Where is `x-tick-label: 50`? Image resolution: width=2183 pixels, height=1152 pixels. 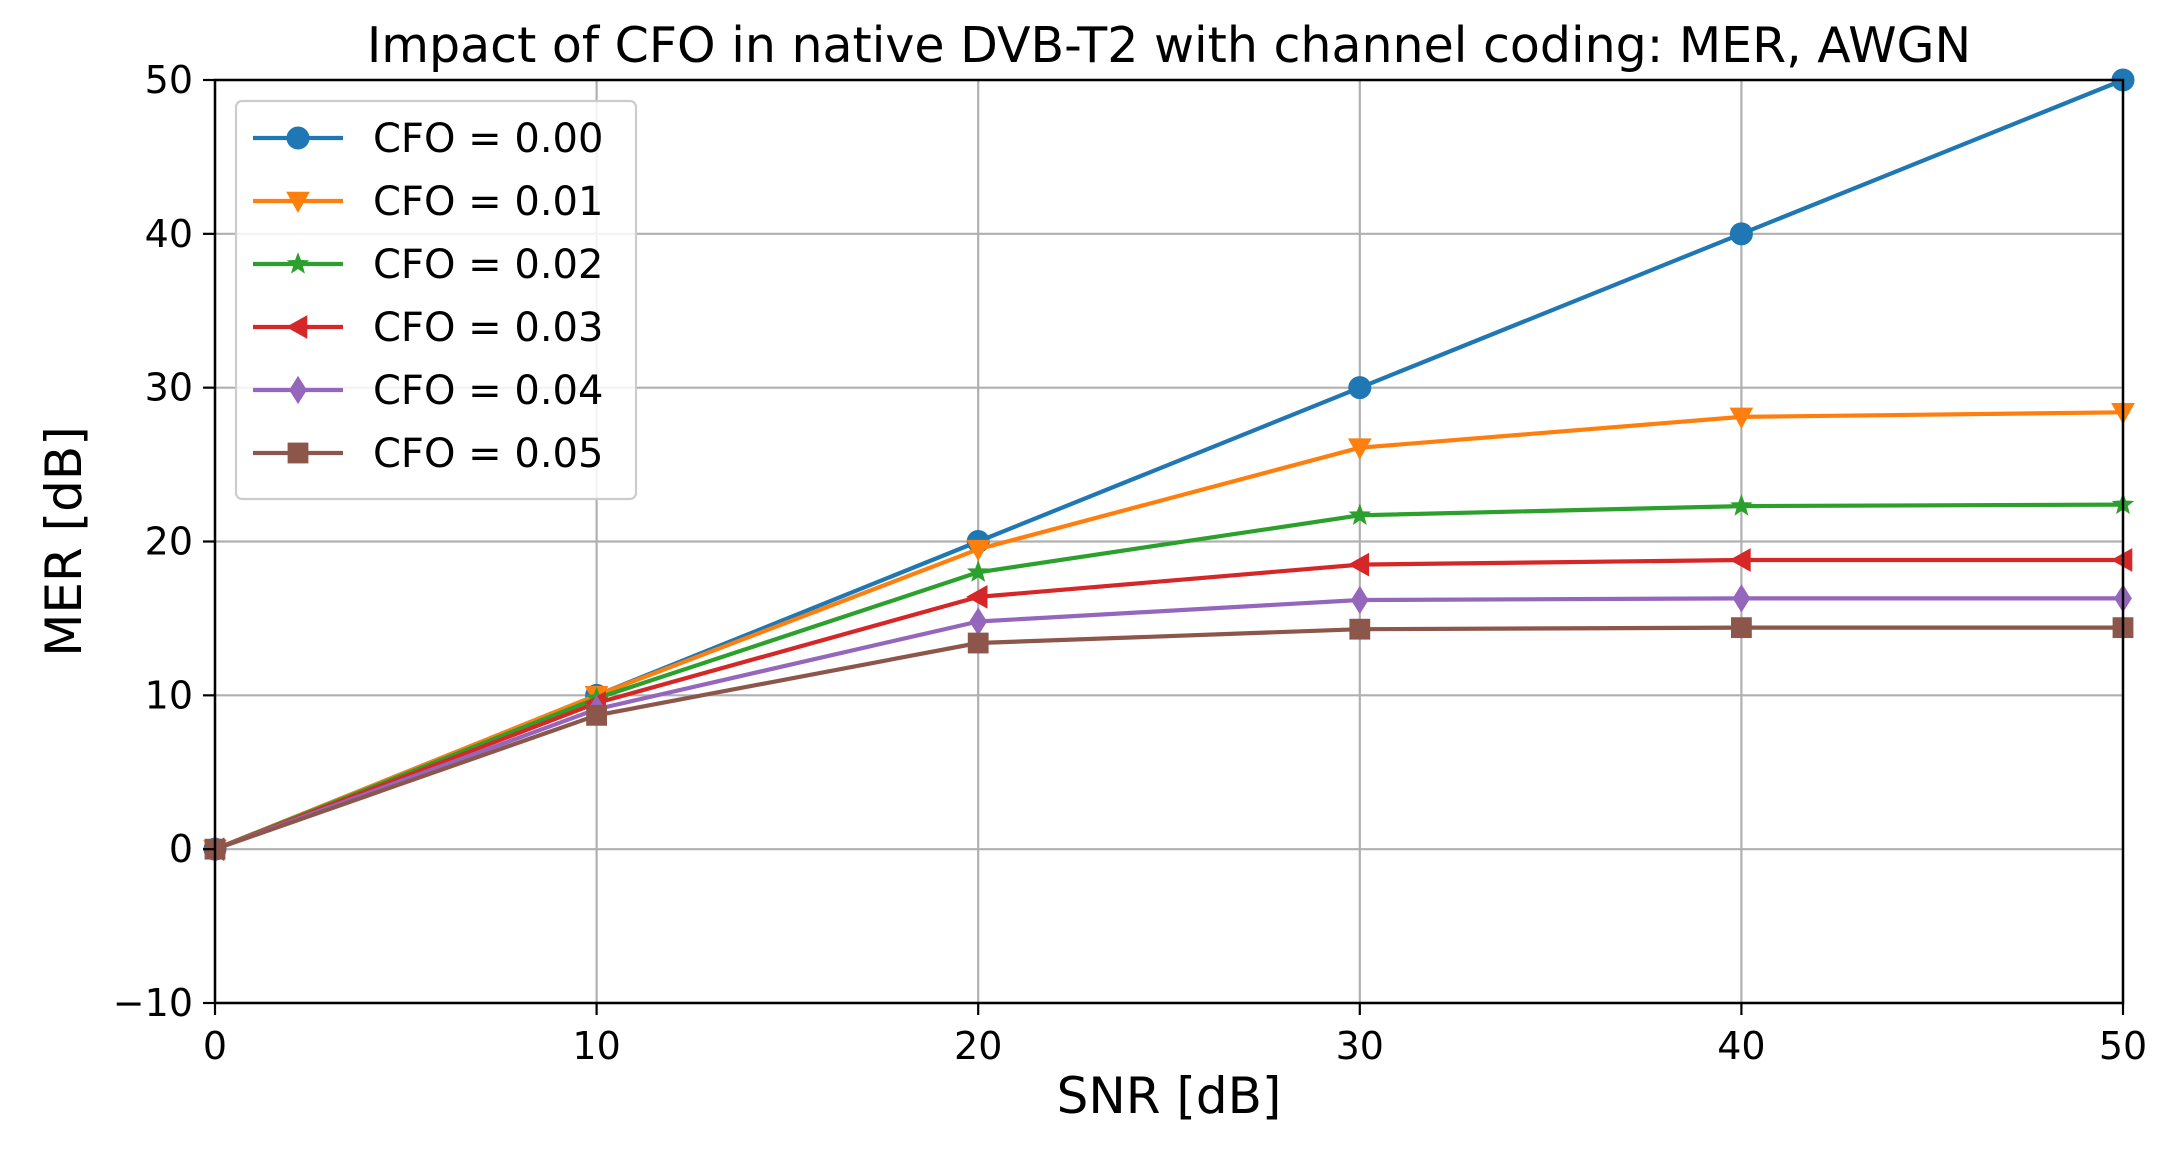 x-tick-label: 50 is located at coordinates (2123, 1046).